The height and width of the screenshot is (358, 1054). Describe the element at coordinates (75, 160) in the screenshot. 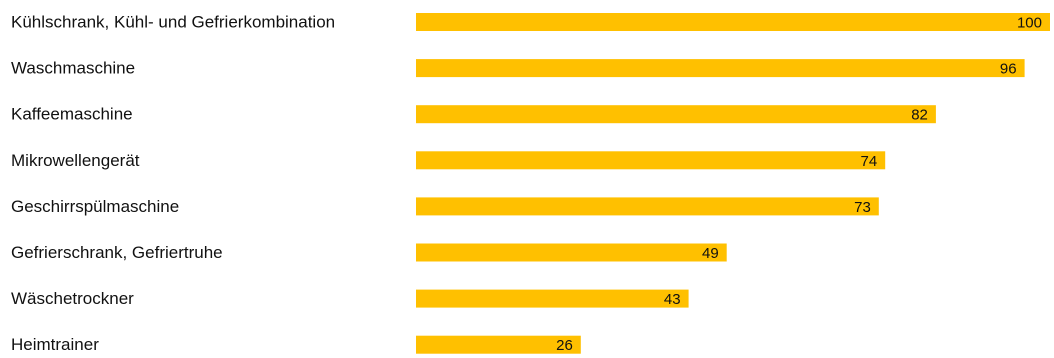

I see `category-label: Mikrowellengerät` at that location.